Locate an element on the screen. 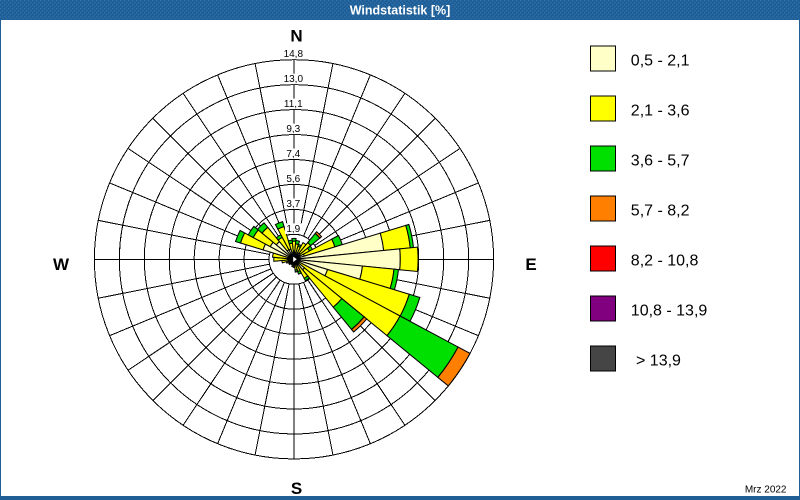  svg-text: 10,8 - 13,9 is located at coordinates (669, 311).